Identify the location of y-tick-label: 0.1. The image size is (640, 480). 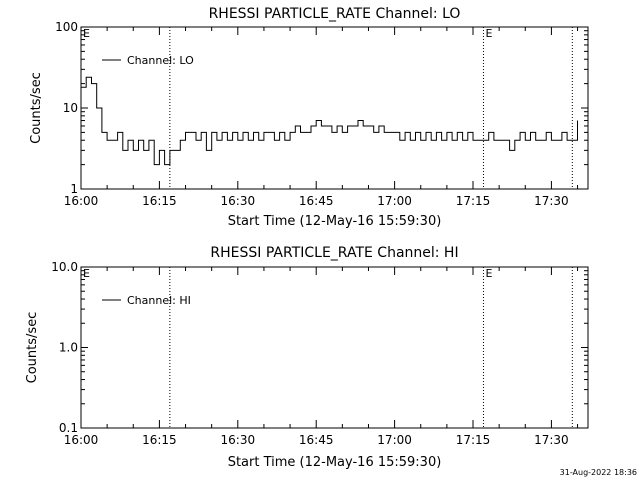
(68, 428).